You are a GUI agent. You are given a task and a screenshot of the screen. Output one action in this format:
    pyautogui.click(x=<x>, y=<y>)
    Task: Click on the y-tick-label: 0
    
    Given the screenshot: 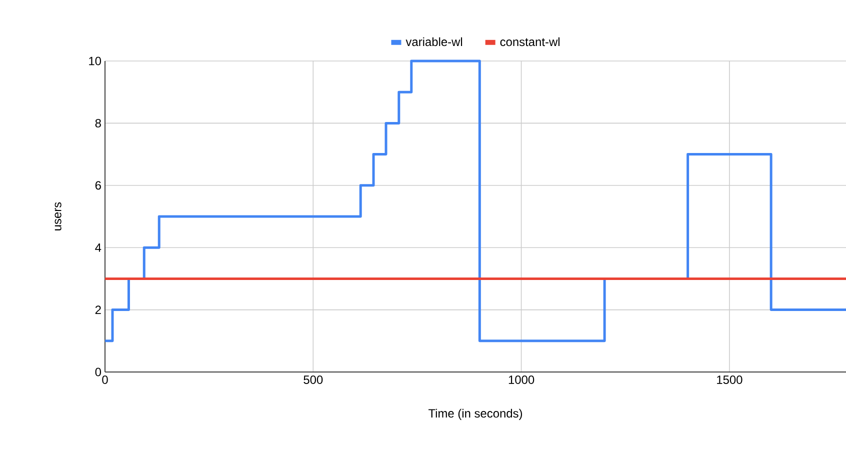 What is the action you would take?
    pyautogui.click(x=98, y=372)
    